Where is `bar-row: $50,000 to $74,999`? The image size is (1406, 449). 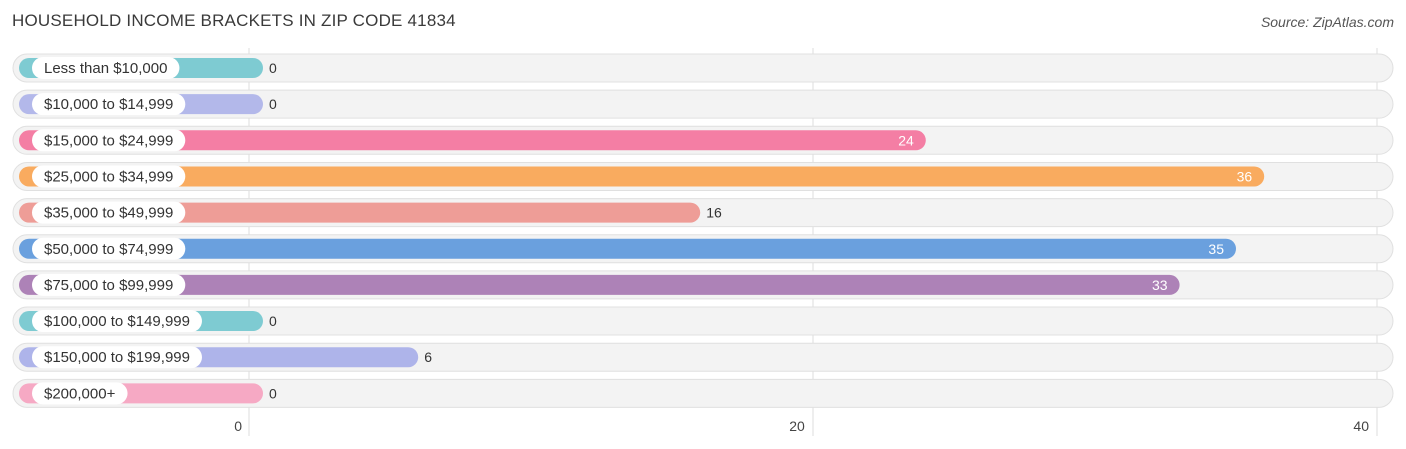
bar-row: $50,000 to $74,999 is located at coordinates (703, 249).